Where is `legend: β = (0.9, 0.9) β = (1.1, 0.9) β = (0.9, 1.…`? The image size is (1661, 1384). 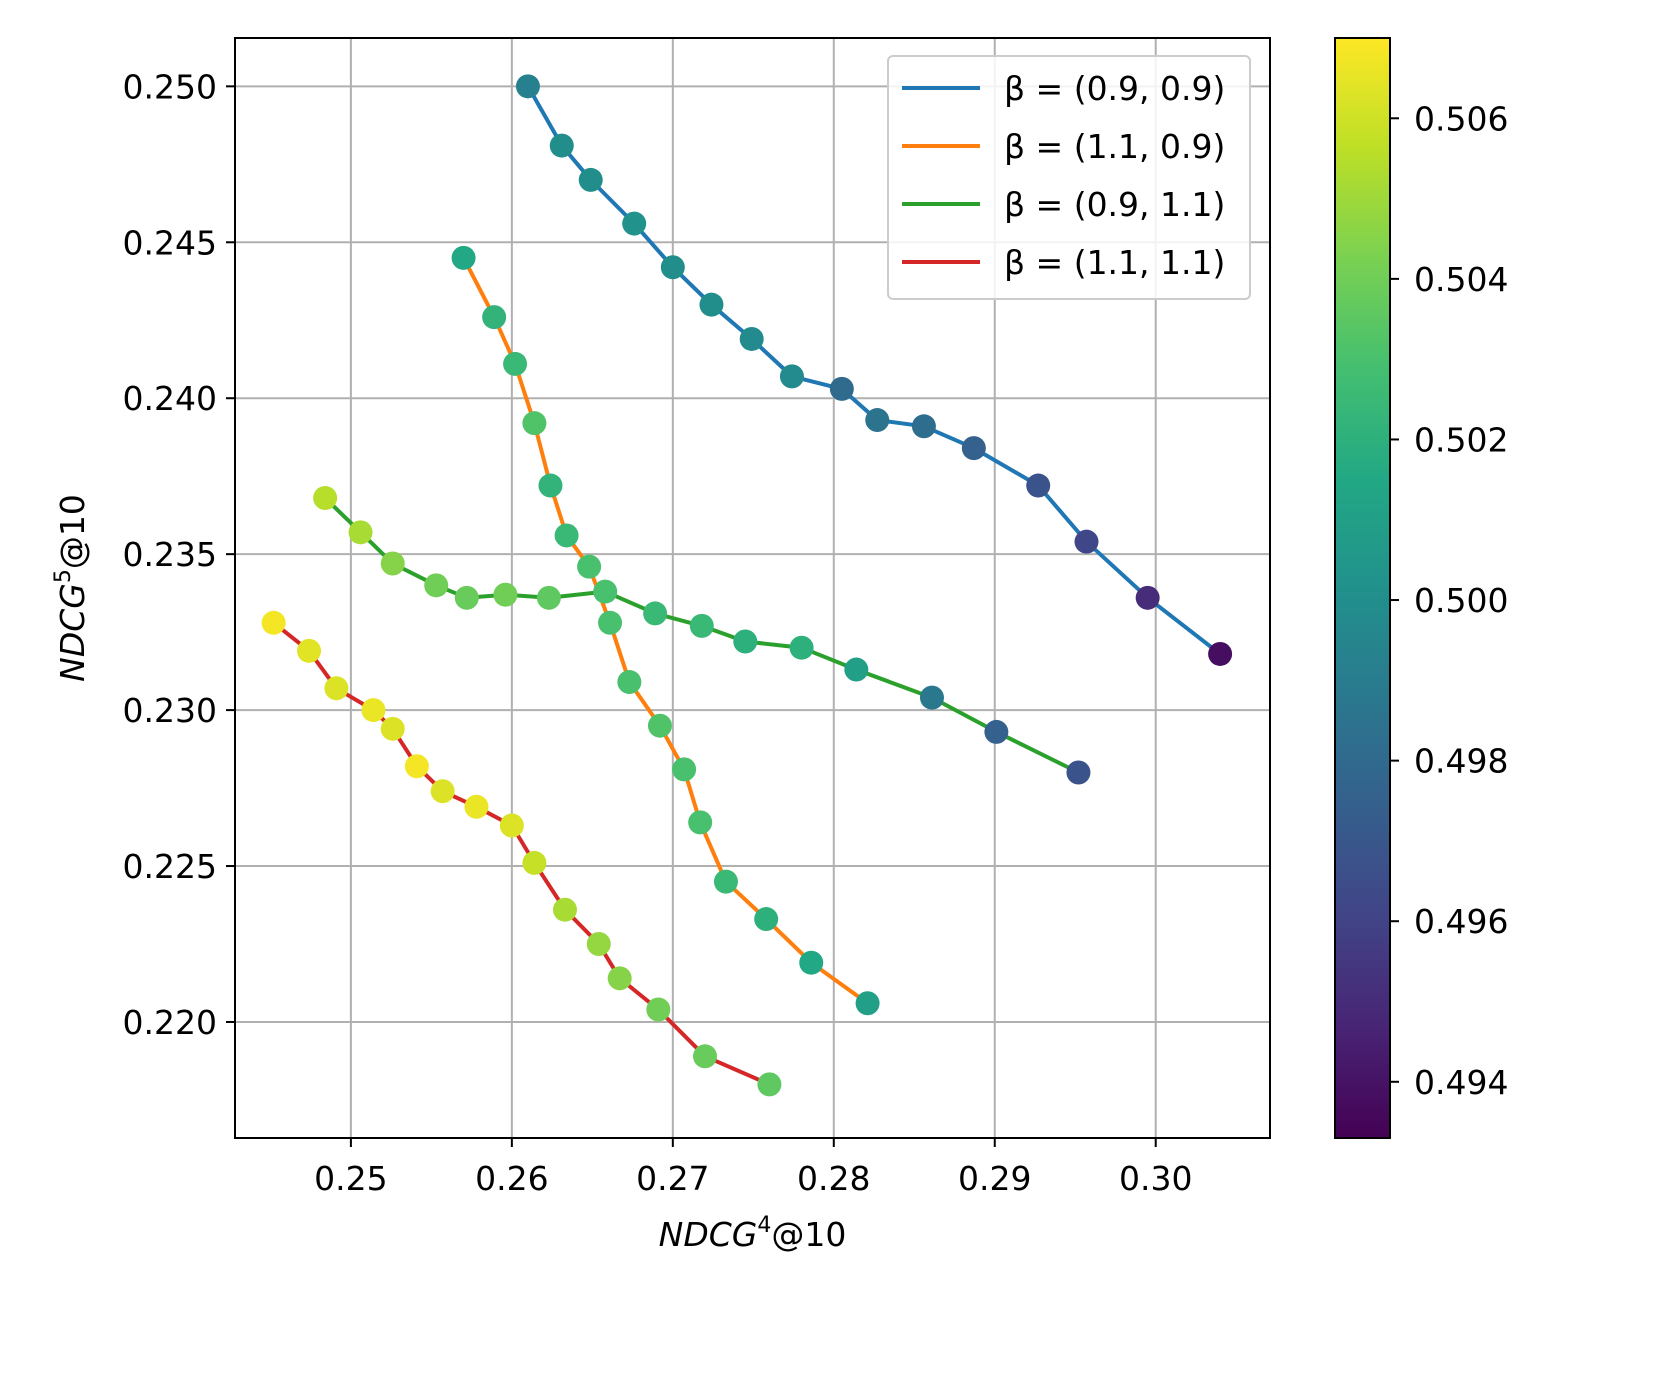 legend: β = (0.9, 0.9) β = (1.1, 0.9) β = (0.9, 1.… is located at coordinates (1069, 177).